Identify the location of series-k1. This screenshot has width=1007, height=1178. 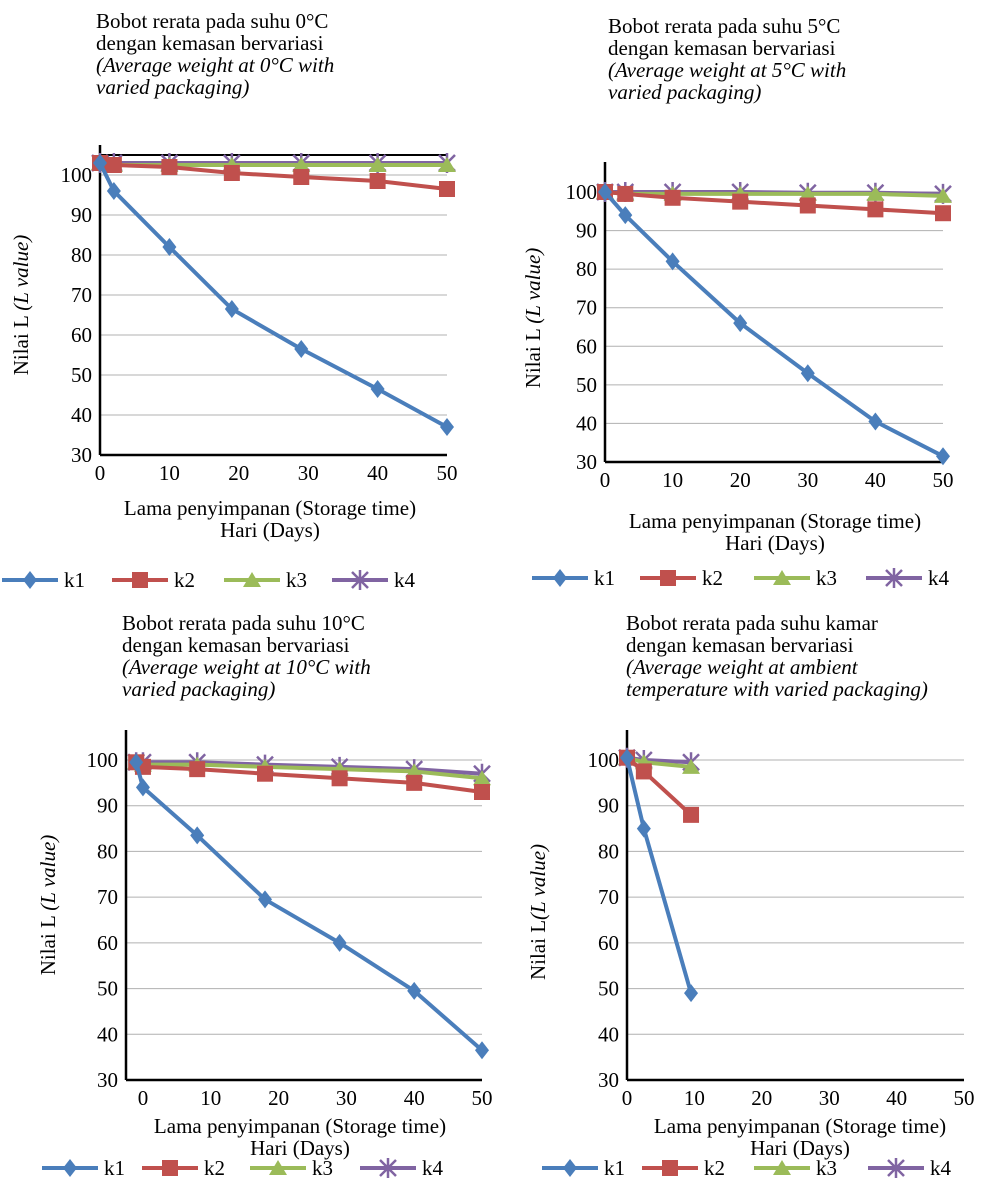
(659, 875).